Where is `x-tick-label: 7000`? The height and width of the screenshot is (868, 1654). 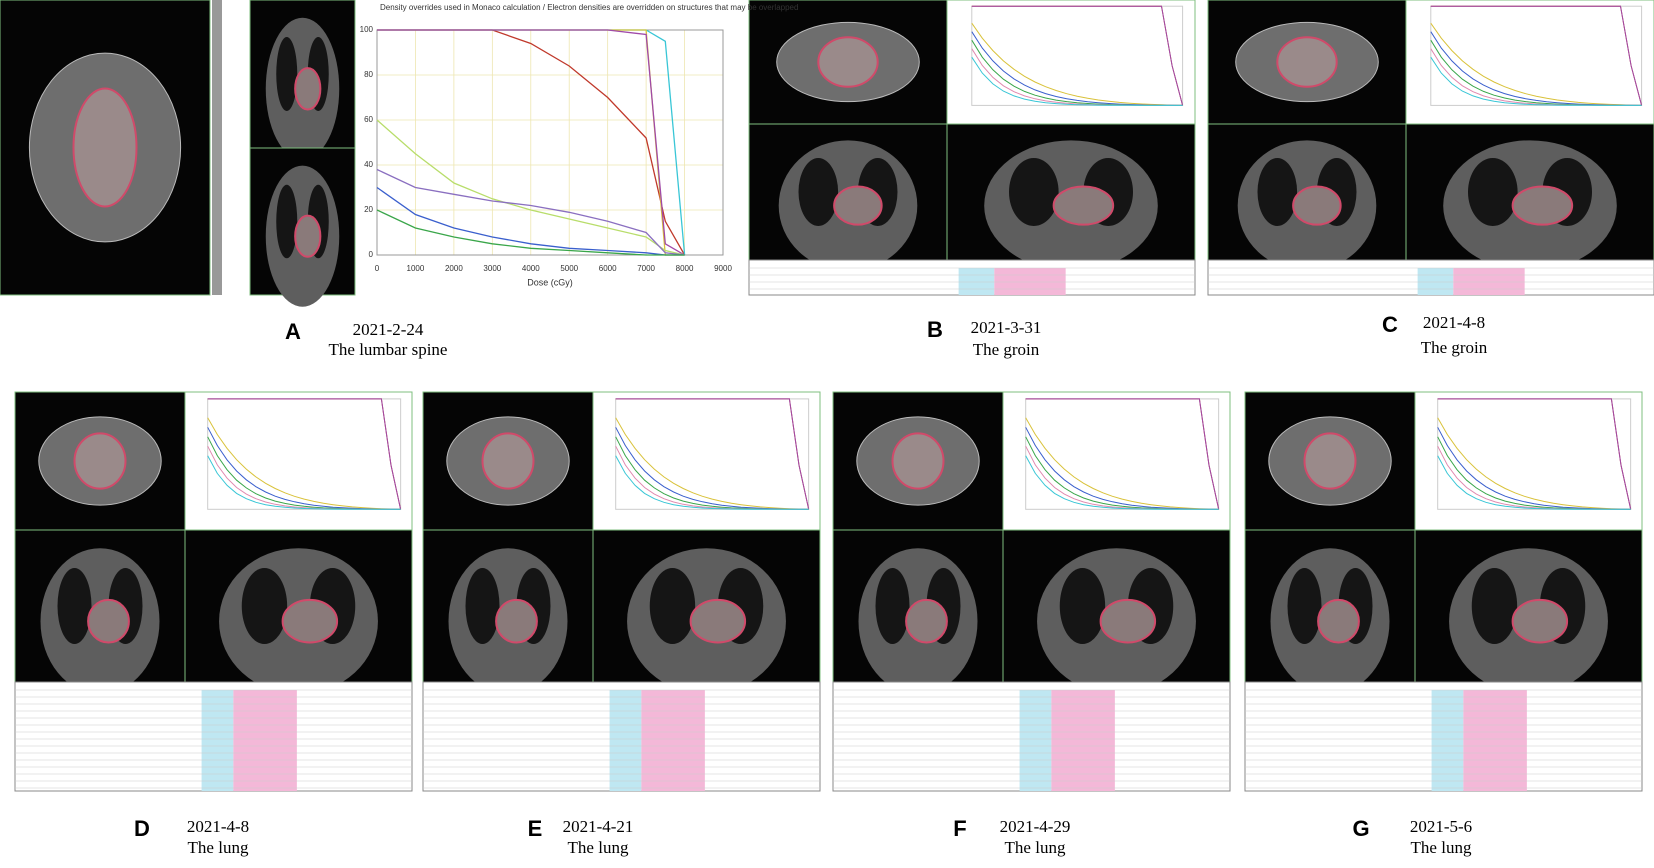
x-tick-label: 7000 is located at coordinates (646, 268).